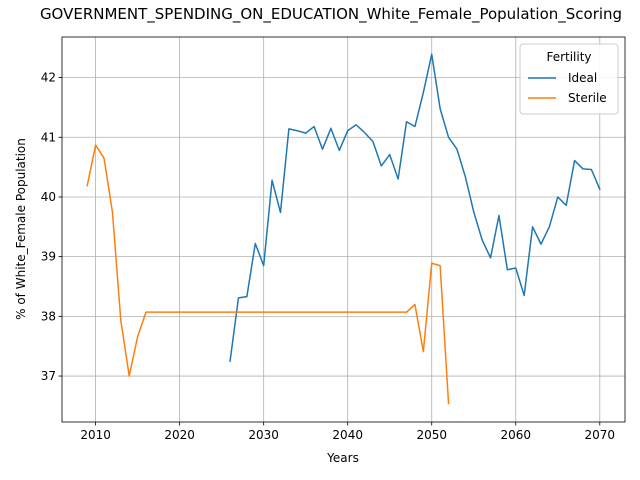  What do you see at coordinates (179, 435) in the screenshot?
I see `x-tick-label: 2020` at bounding box center [179, 435].